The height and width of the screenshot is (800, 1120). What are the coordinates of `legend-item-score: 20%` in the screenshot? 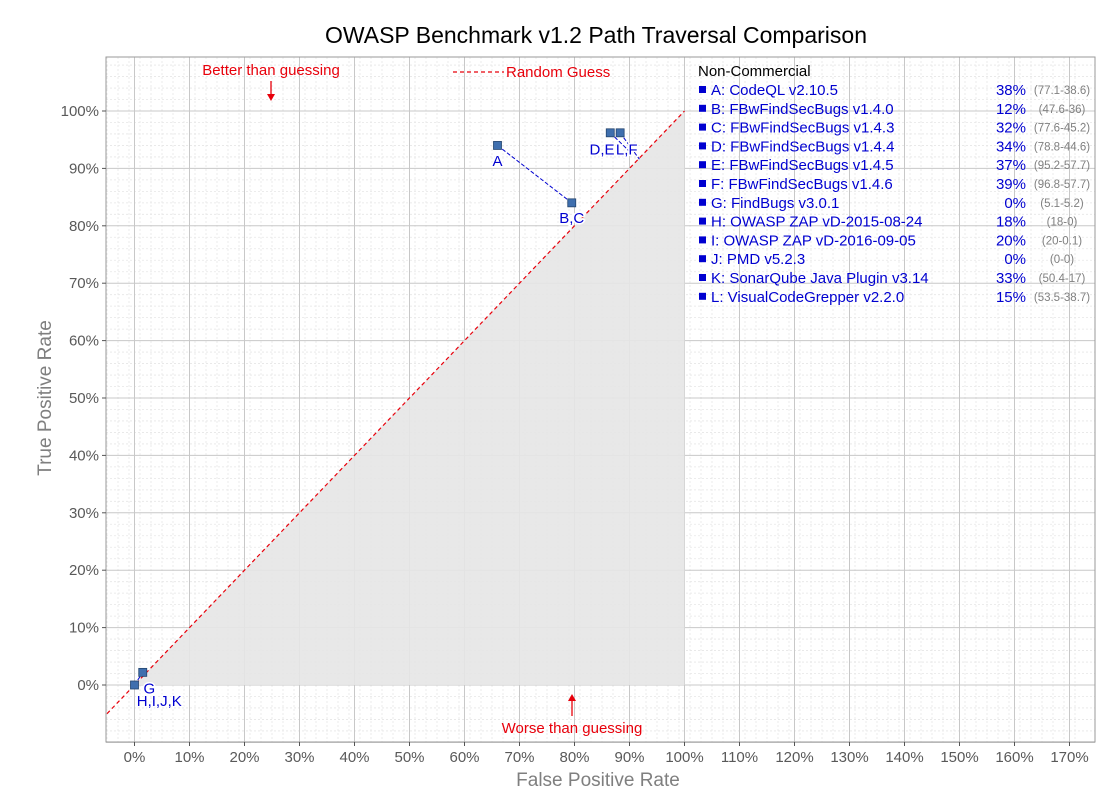 It's located at (1011, 240).